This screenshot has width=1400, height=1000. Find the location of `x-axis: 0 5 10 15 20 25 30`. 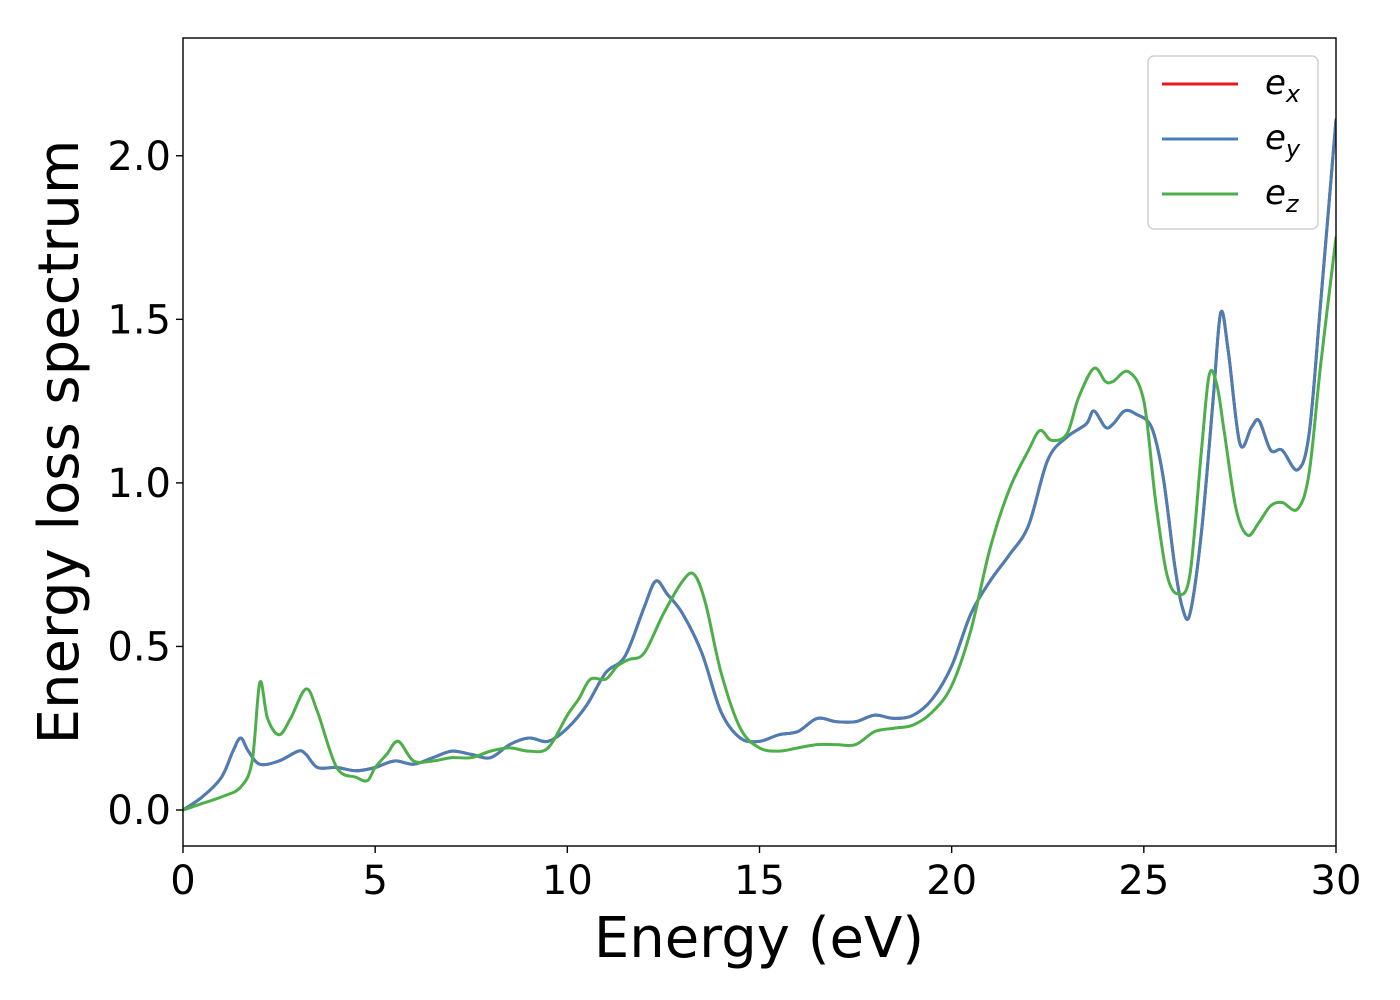

x-axis: 0 5 10 15 20 25 30 is located at coordinates (765, 875).